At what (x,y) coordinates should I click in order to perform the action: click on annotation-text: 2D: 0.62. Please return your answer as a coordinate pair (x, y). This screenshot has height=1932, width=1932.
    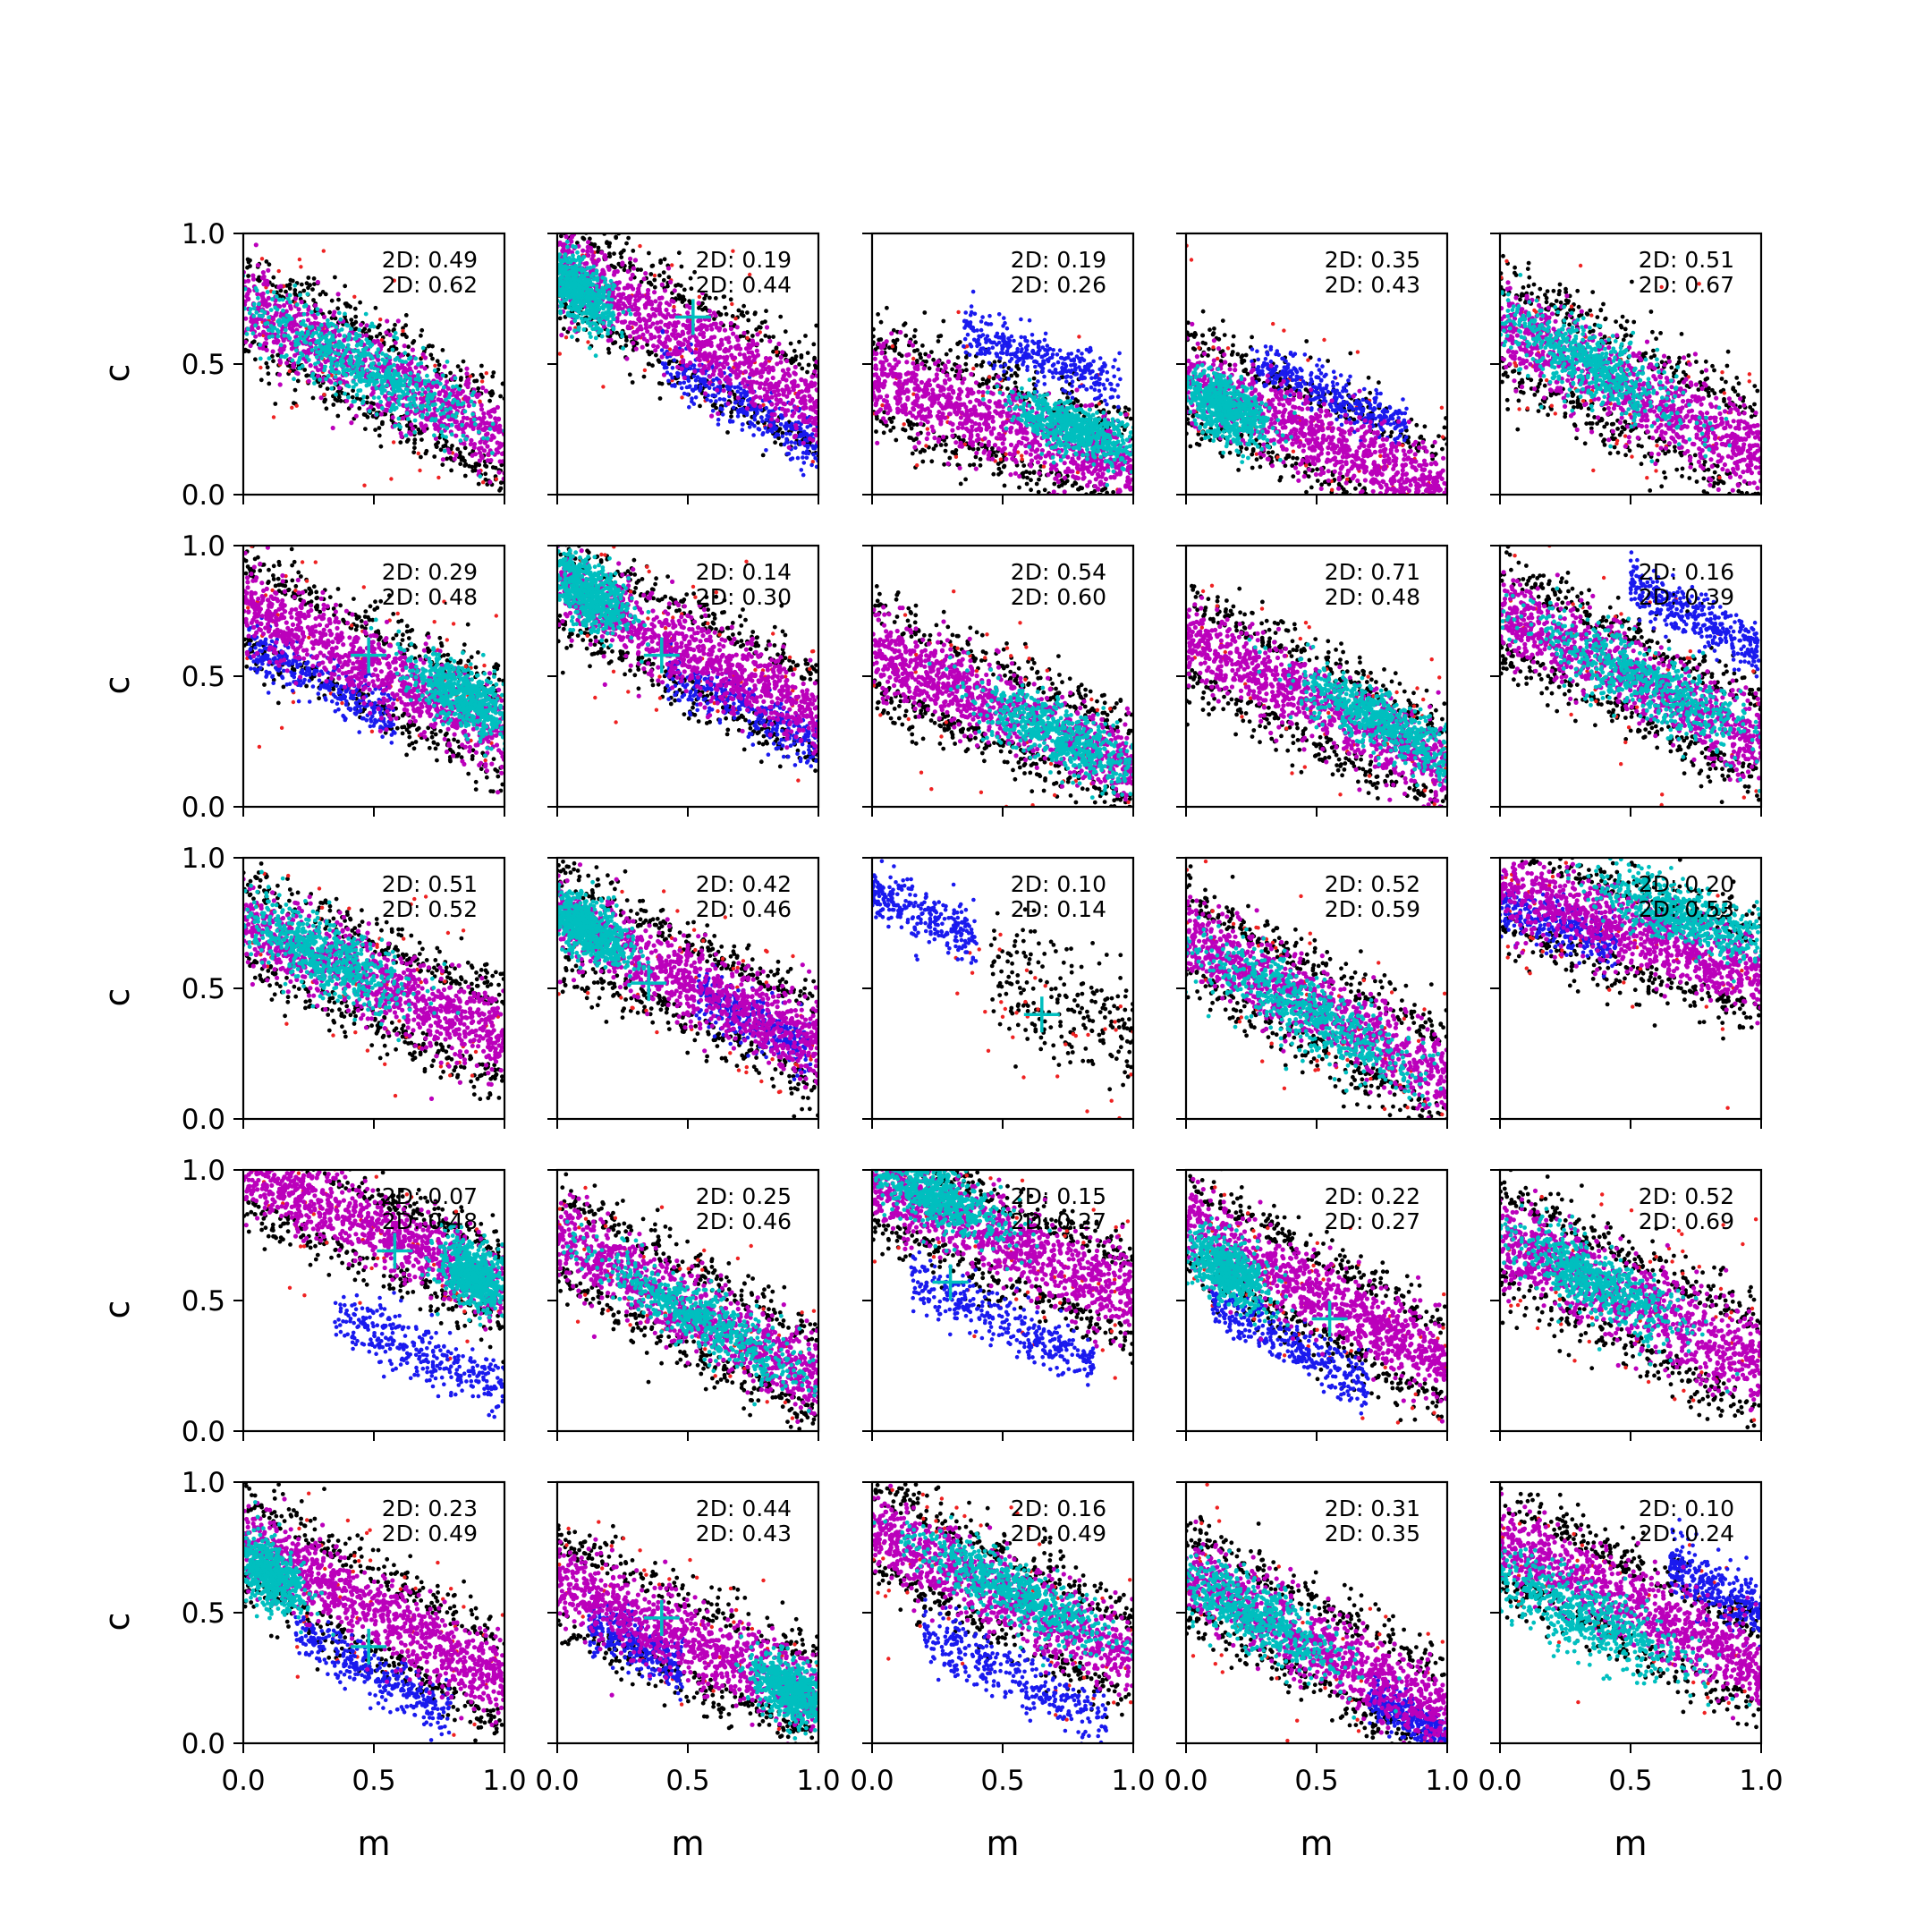
    Looking at the image, I should click on (430, 285).